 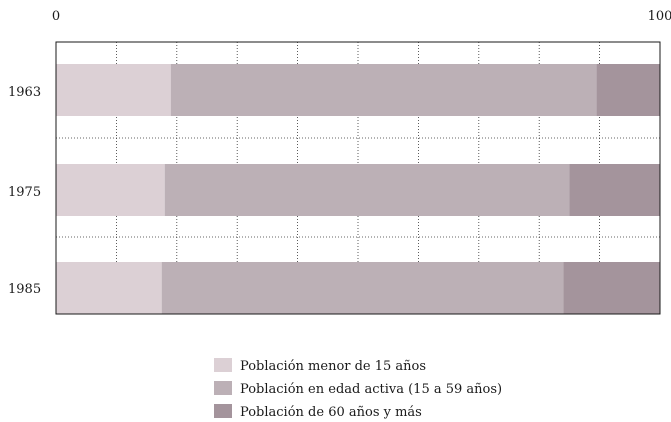 I want to click on legend-label-edad-activa: Población en edad activa (15 a 59 años), so click(x=371, y=389).